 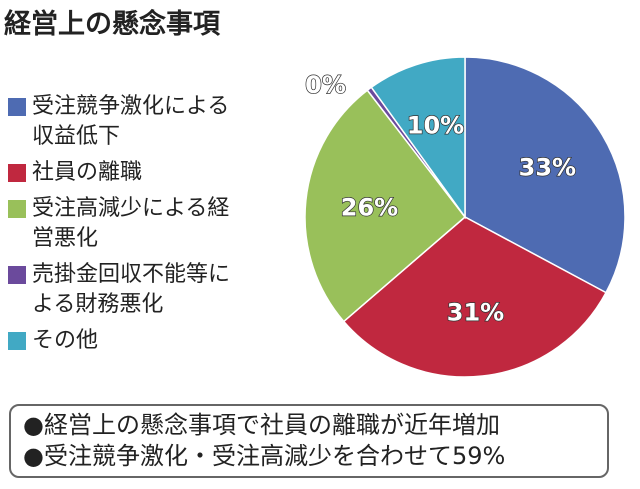 What do you see at coordinates (65, 340) in the screenshot?
I see `legend-label: その他` at bounding box center [65, 340].